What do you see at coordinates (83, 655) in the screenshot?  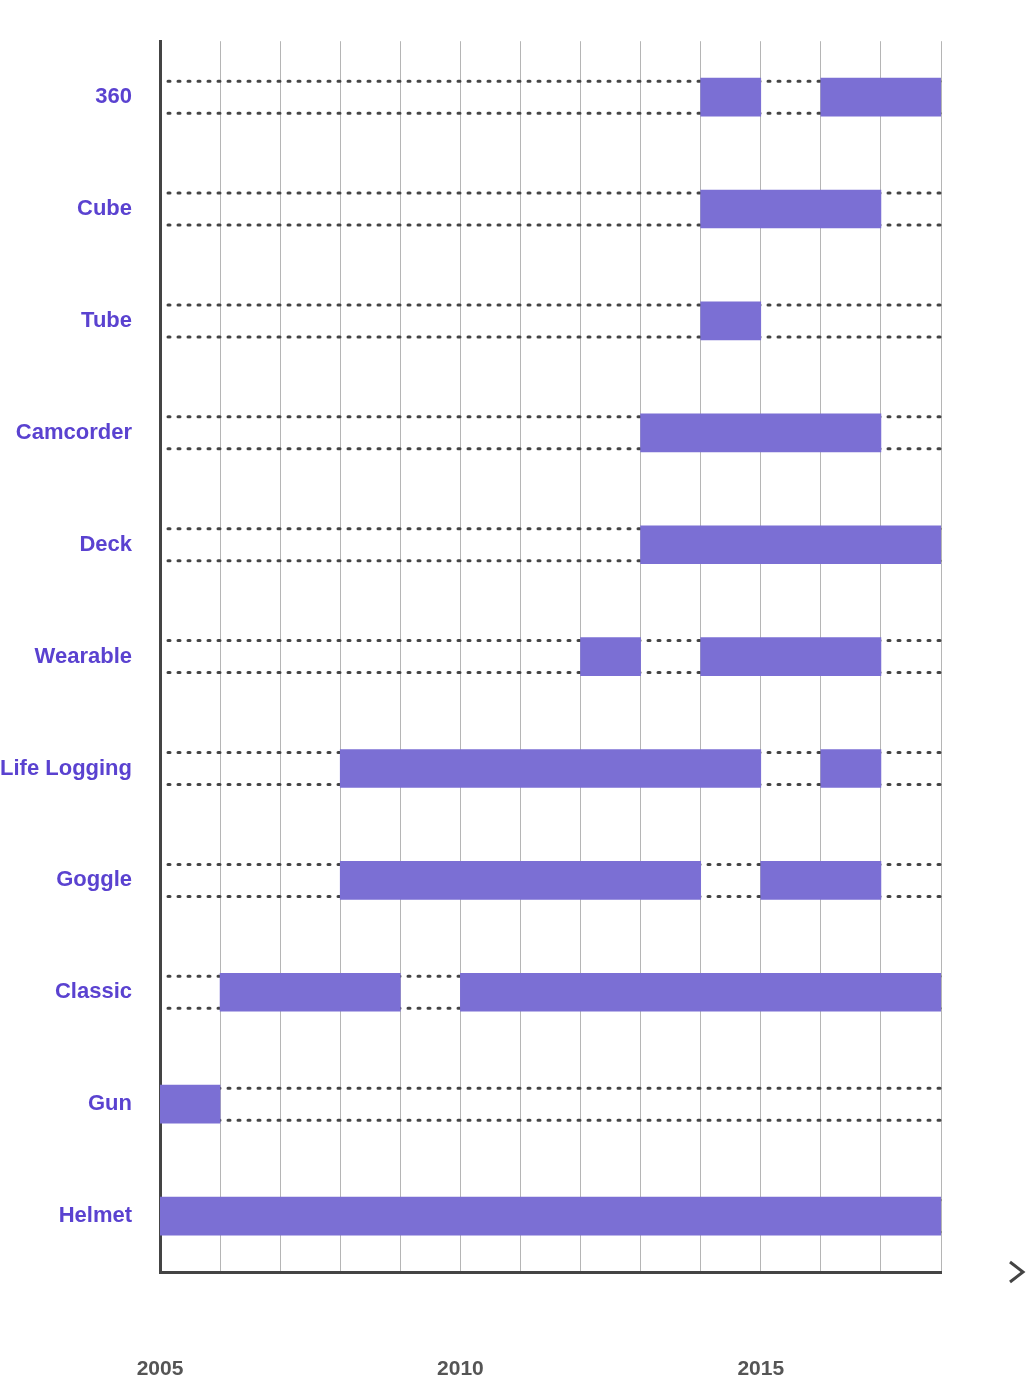 I see `y-tick-label: Wearable` at bounding box center [83, 655].